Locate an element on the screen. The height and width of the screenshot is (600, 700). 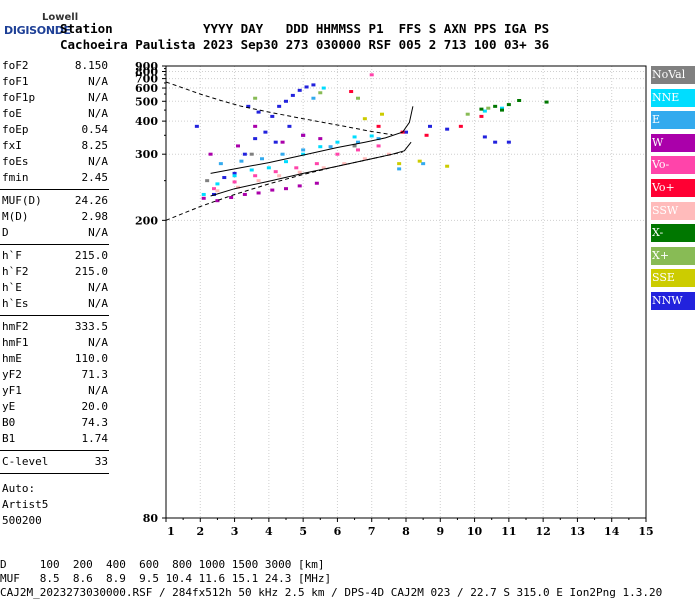
param-name: foEs is located at coordinates (15, 161).